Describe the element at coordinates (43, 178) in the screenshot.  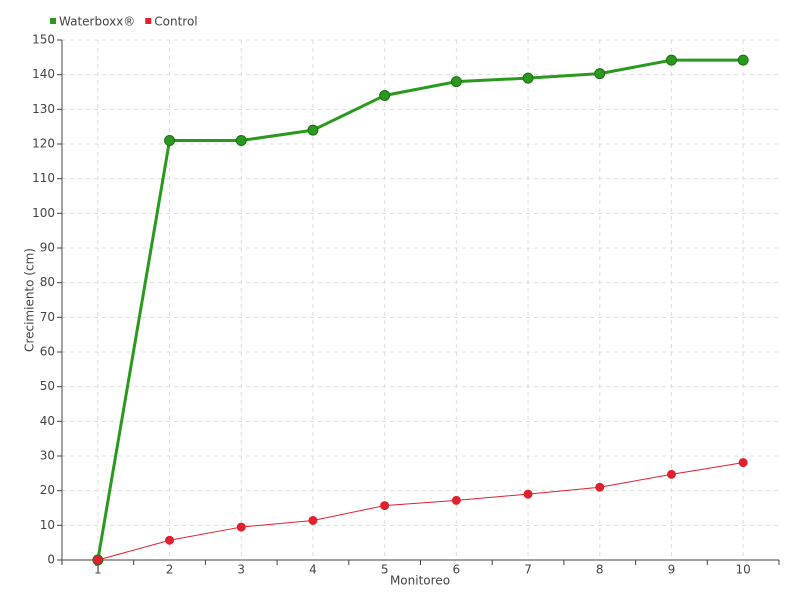
I see `y-tick-label: 110` at that location.